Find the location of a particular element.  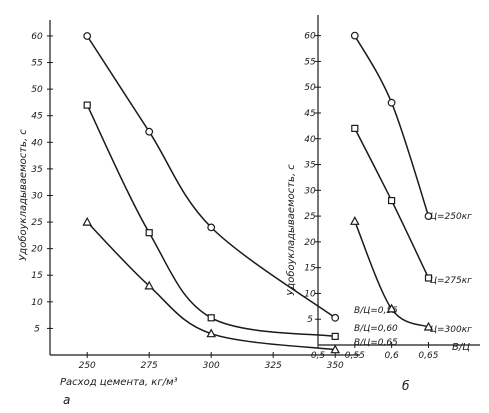

series-circle: Ц=250кг is located at coordinates (411, 126).